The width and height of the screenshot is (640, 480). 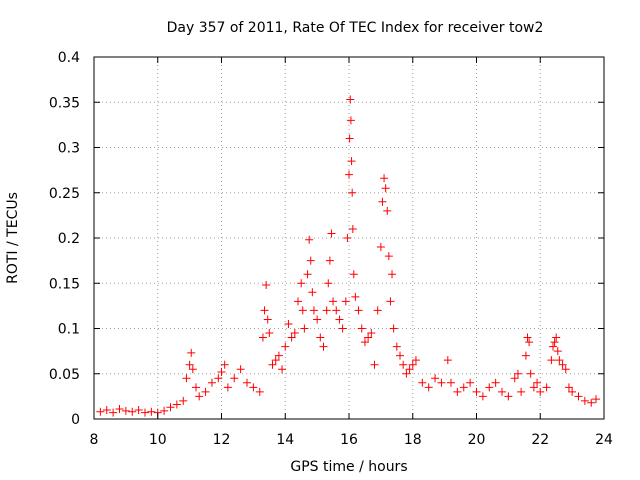 What do you see at coordinates (540, 440) in the screenshot?
I see `x-tick-label: 22` at bounding box center [540, 440].